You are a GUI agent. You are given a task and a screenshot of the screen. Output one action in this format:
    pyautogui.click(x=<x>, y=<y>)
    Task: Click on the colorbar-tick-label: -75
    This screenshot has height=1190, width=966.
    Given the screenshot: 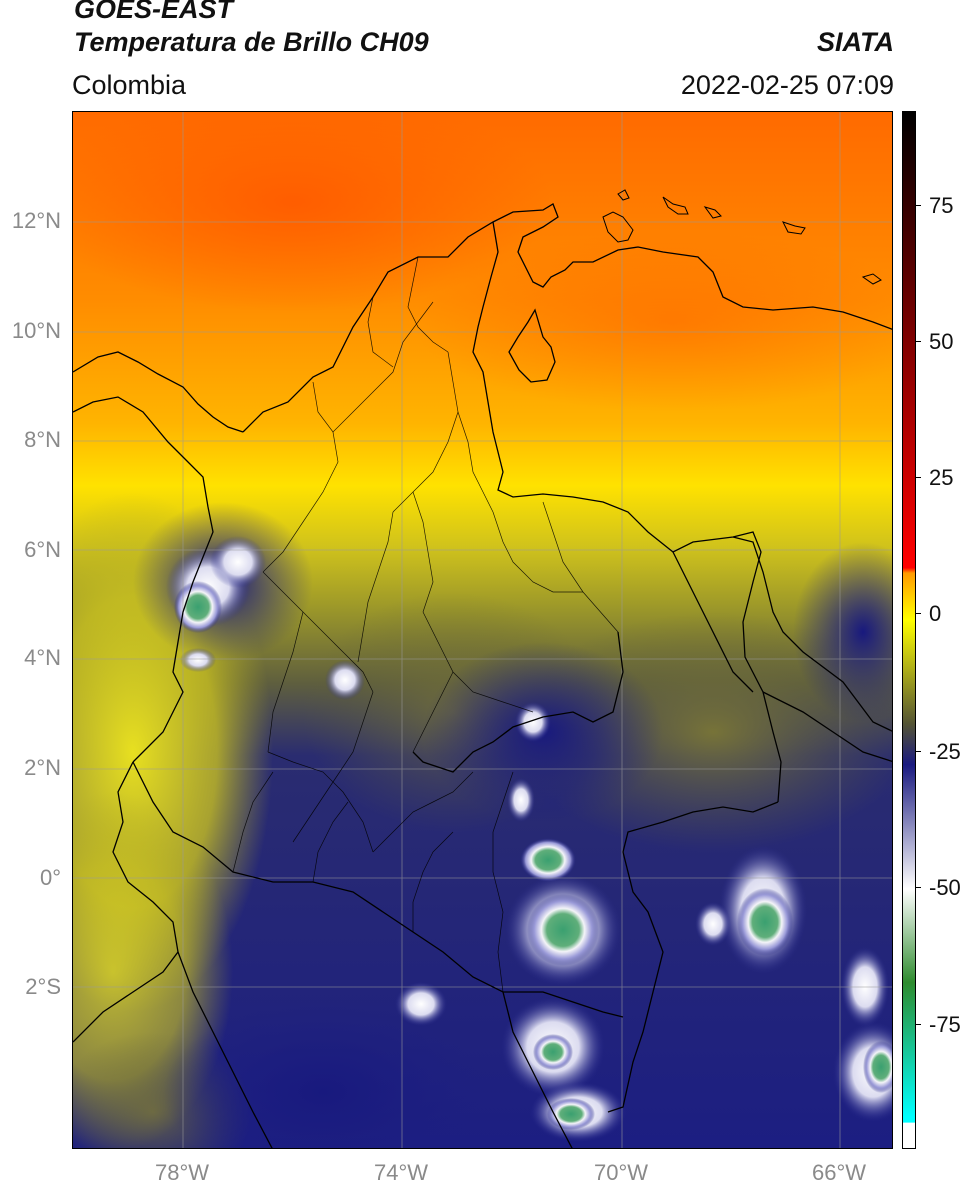 What is the action you would take?
    pyautogui.click(x=945, y=1024)
    